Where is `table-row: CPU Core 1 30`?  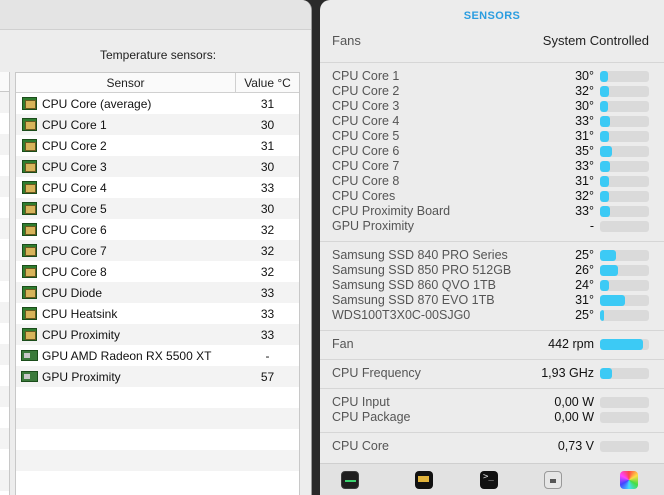 table-row: CPU Core 1 30 is located at coordinates (157, 124).